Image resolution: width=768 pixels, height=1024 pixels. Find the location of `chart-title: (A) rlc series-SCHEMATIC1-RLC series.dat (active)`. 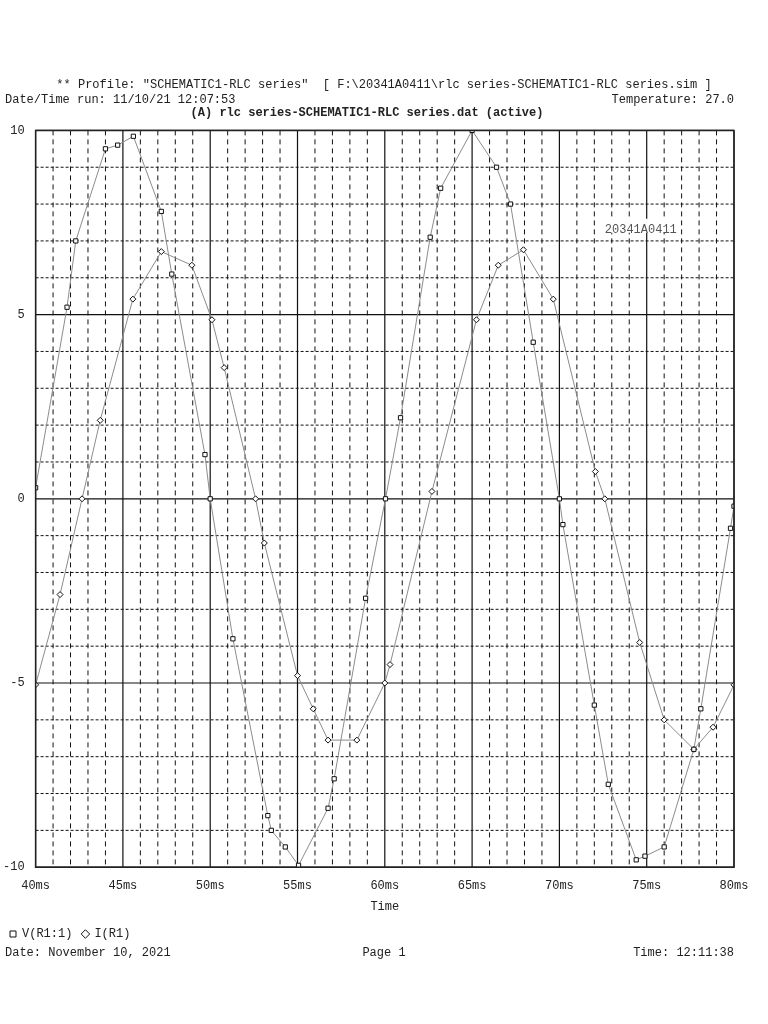

chart-title: (A) rlc series-SCHEMATIC1-RLC series.dat (active) is located at coordinates (367, 113).